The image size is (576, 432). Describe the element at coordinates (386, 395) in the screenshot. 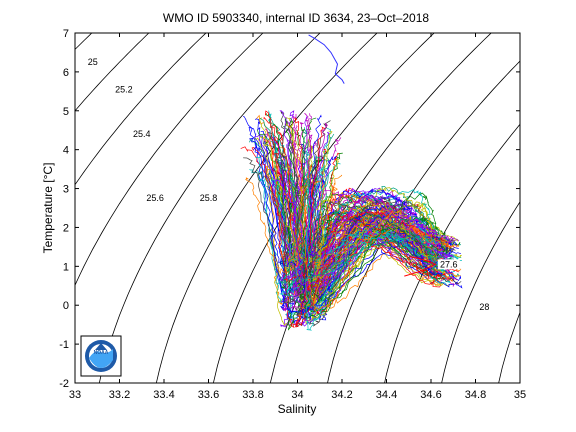

I see `x-tick-label: 34.4` at that location.